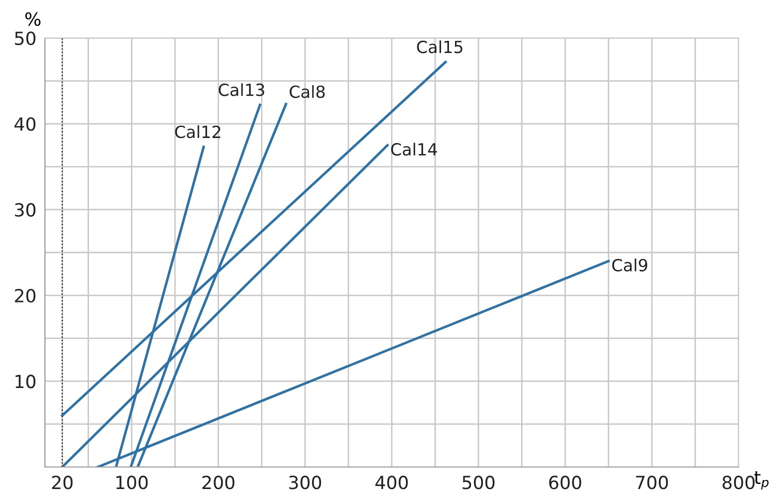 The image size is (775, 500). What do you see at coordinates (25, 124) in the screenshot?
I see `y-tick-label: 40` at bounding box center [25, 124].